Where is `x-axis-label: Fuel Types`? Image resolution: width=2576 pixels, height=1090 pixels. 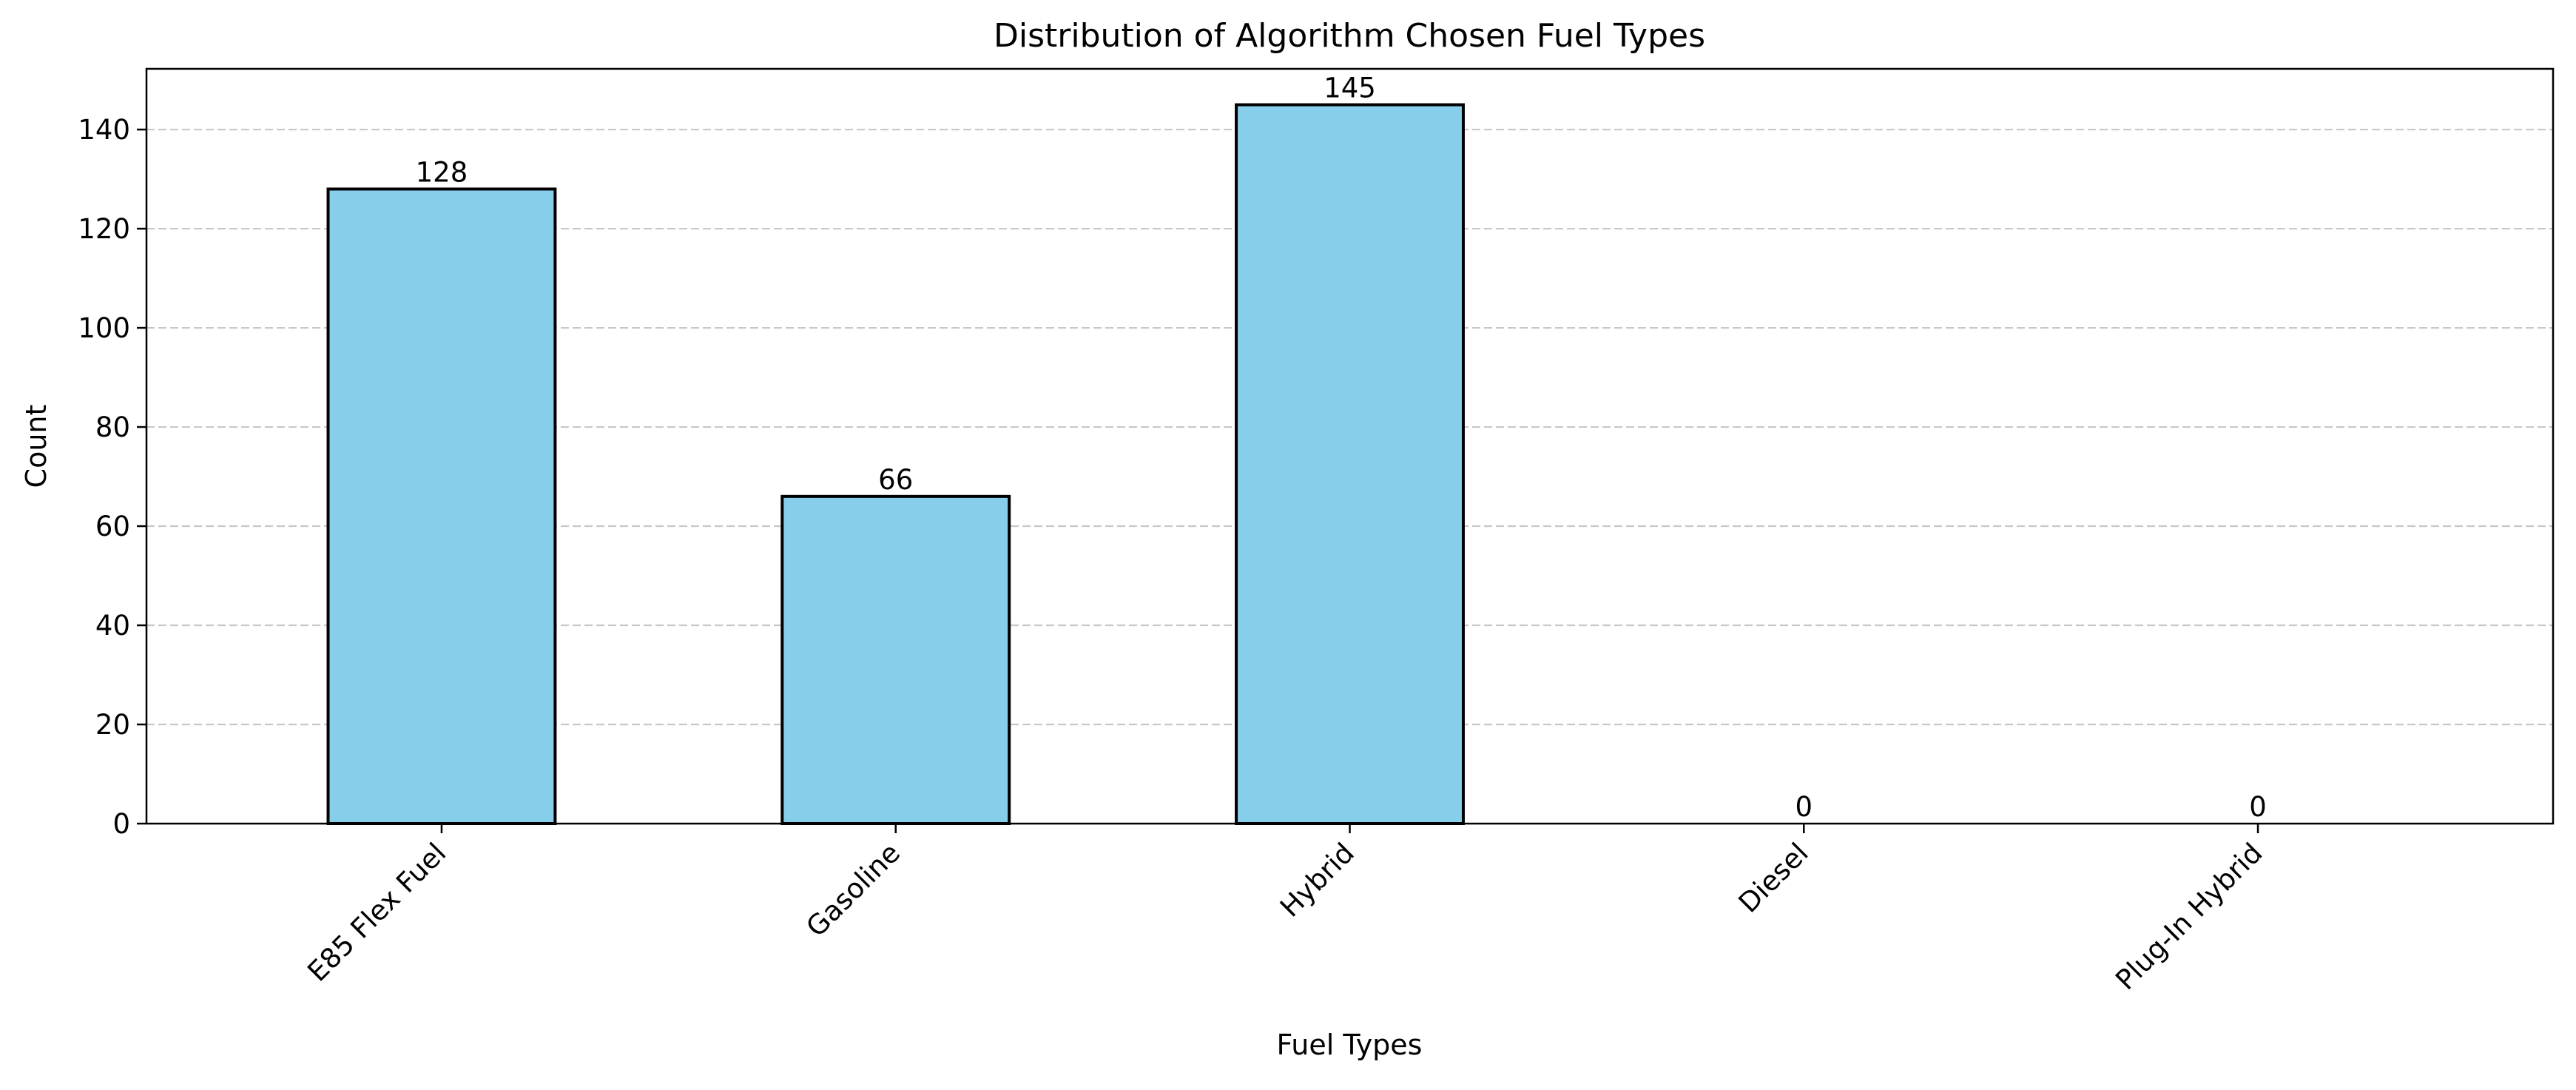
x-axis-label: Fuel Types is located at coordinates (1350, 1045).